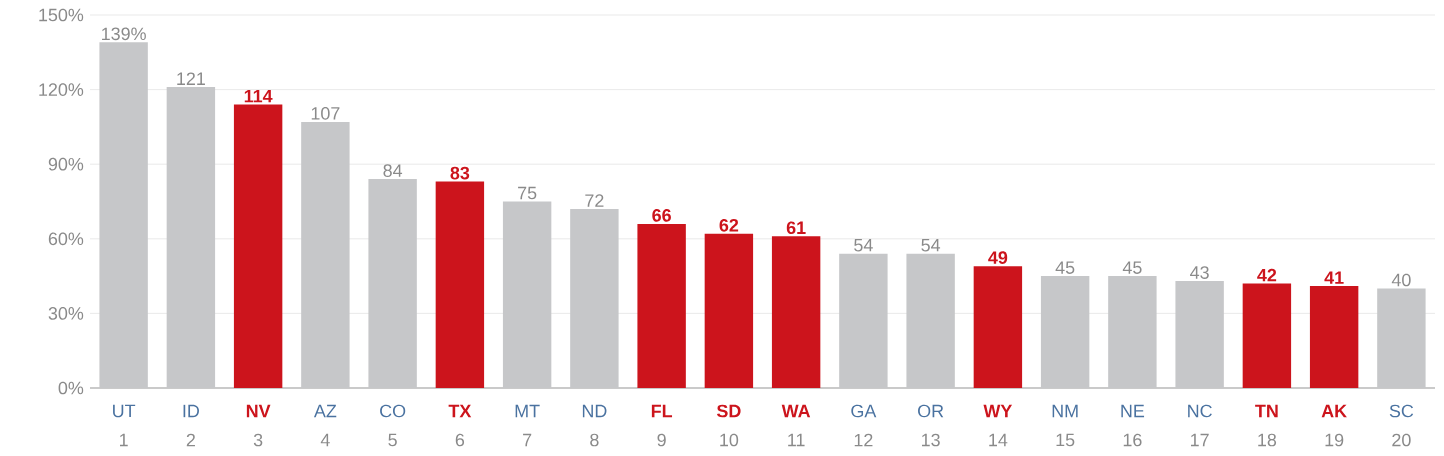 Image resolution: width=1444 pixels, height=456 pixels. I want to click on data-label: 121, so click(191, 78).